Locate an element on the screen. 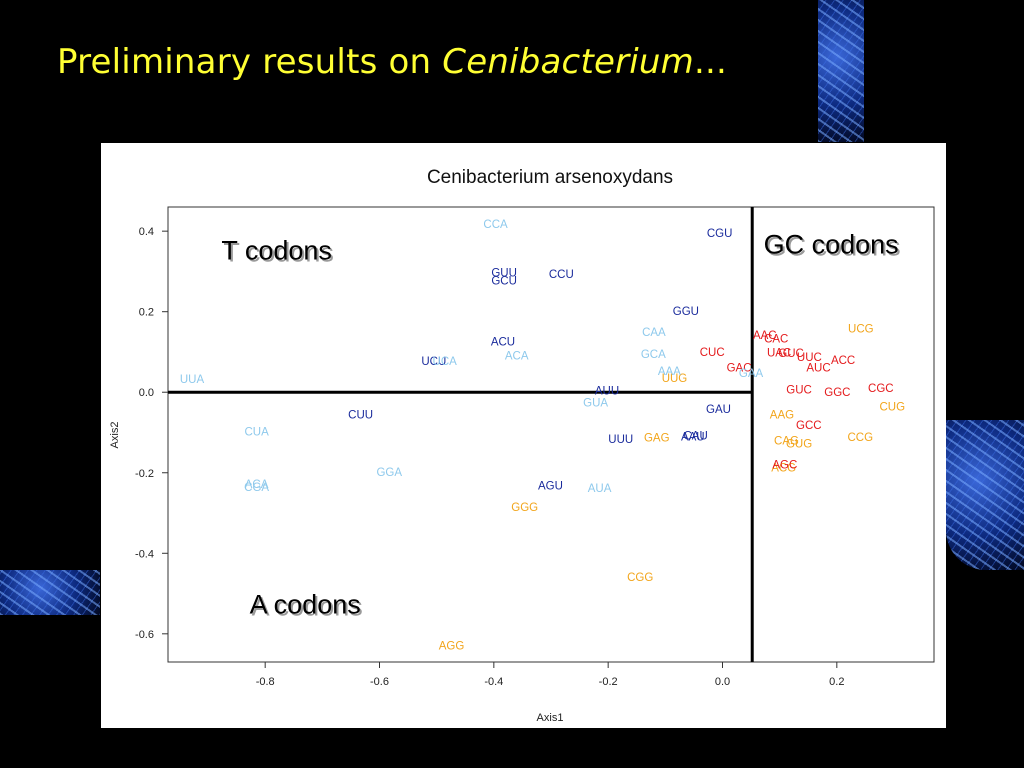 Image resolution: width=1024 pixels, height=768 pixels. codon-point-ggc: GGC is located at coordinates (837, 393).